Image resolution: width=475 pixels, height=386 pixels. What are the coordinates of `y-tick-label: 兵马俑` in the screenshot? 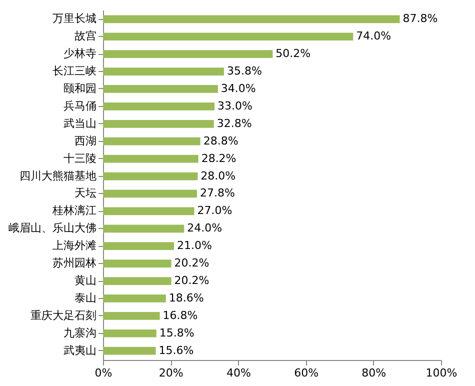 It's located at (80, 105).